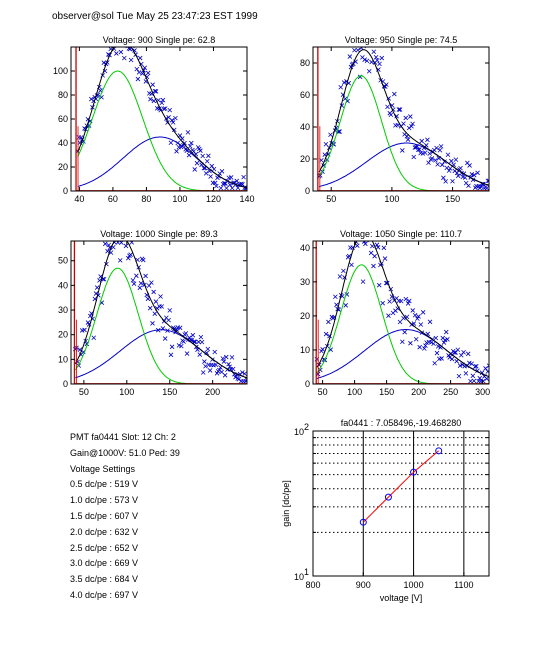  Describe the element at coordinates (63, 95) in the screenshot. I see `y-tick-label: 80` at that location.